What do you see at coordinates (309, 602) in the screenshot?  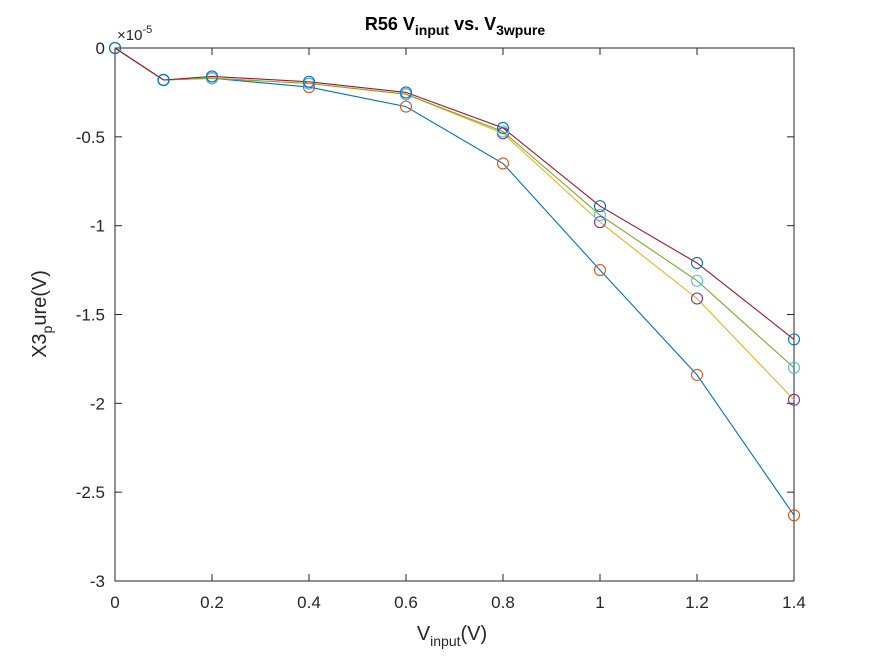 I see `x-tick-label: 0.4` at bounding box center [309, 602].